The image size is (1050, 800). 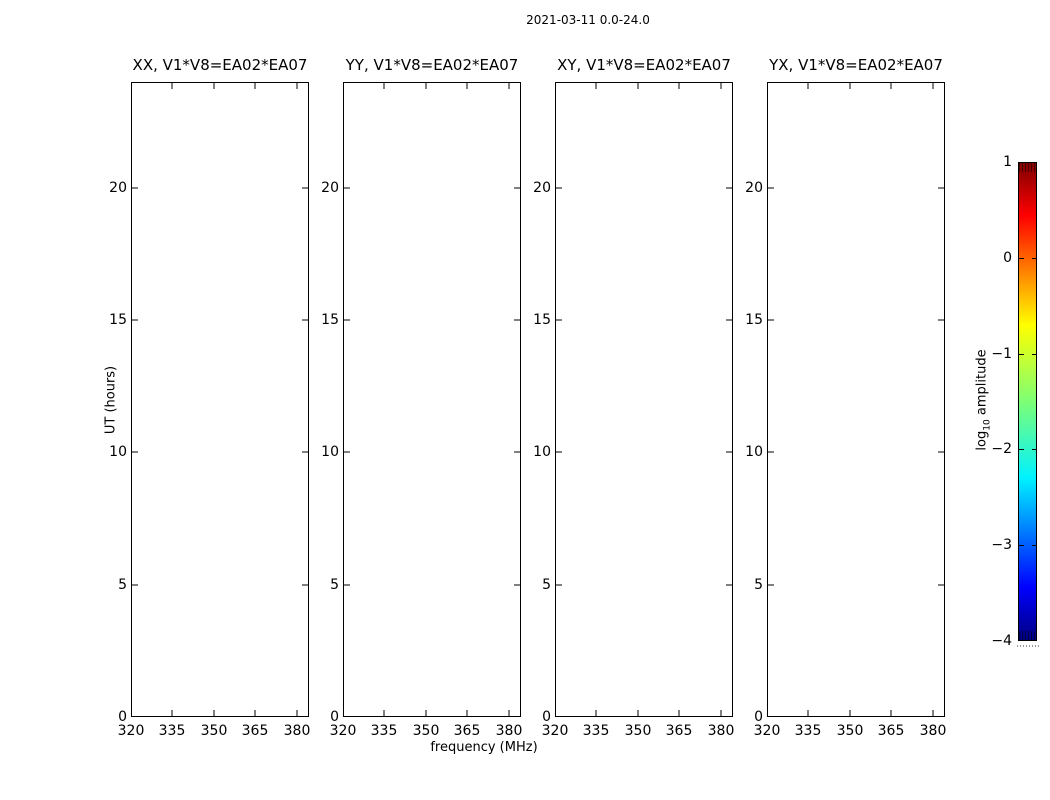 I want to click on subplot-xy-title: XY, V1*V8=EA02*EA07, so click(x=644, y=65).